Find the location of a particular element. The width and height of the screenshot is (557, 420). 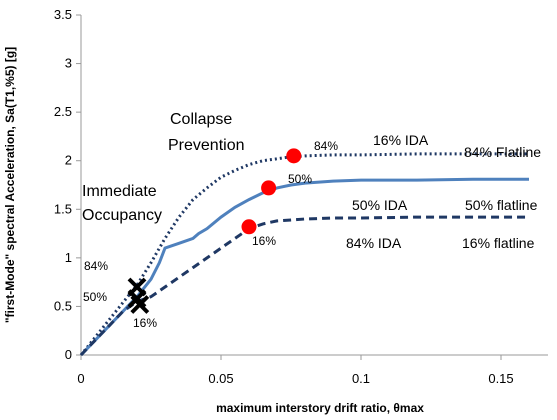

annotation-occupancy: Occupancy is located at coordinates (122, 215).